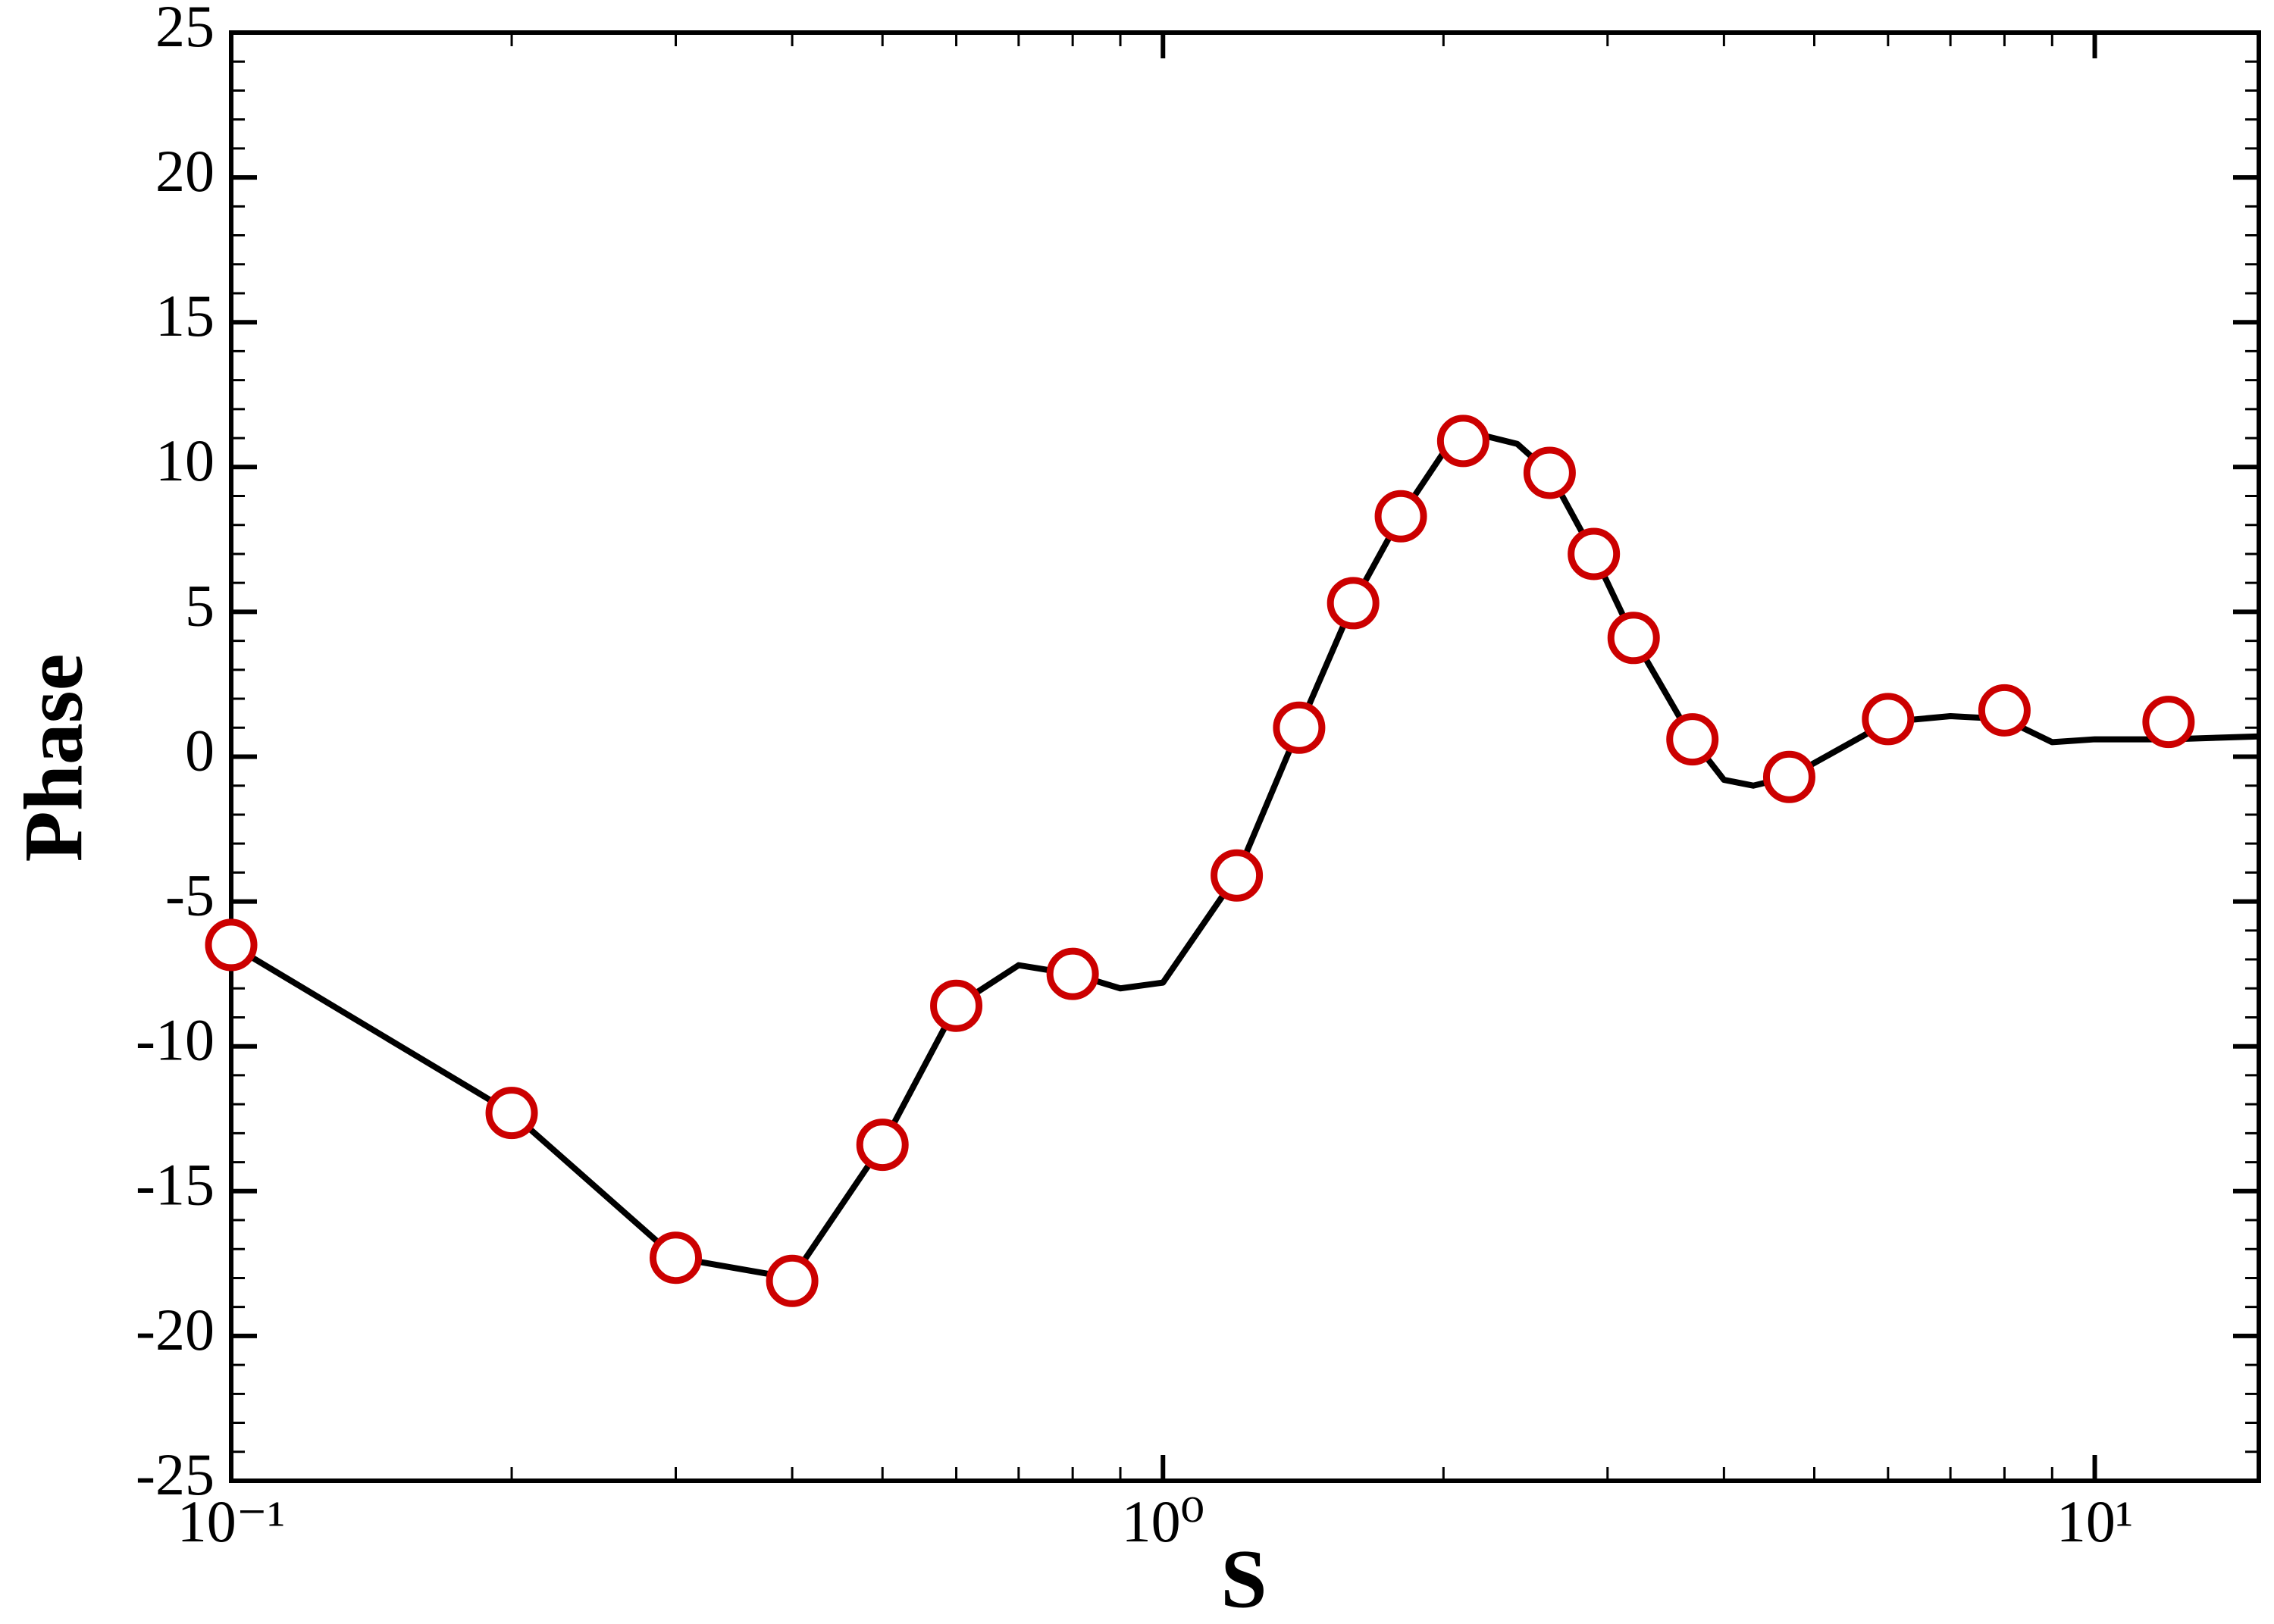 This screenshot has width=2274, height=1624. Describe the element at coordinates (53, 758) in the screenshot. I see `y-axis-title: Phase` at that location.